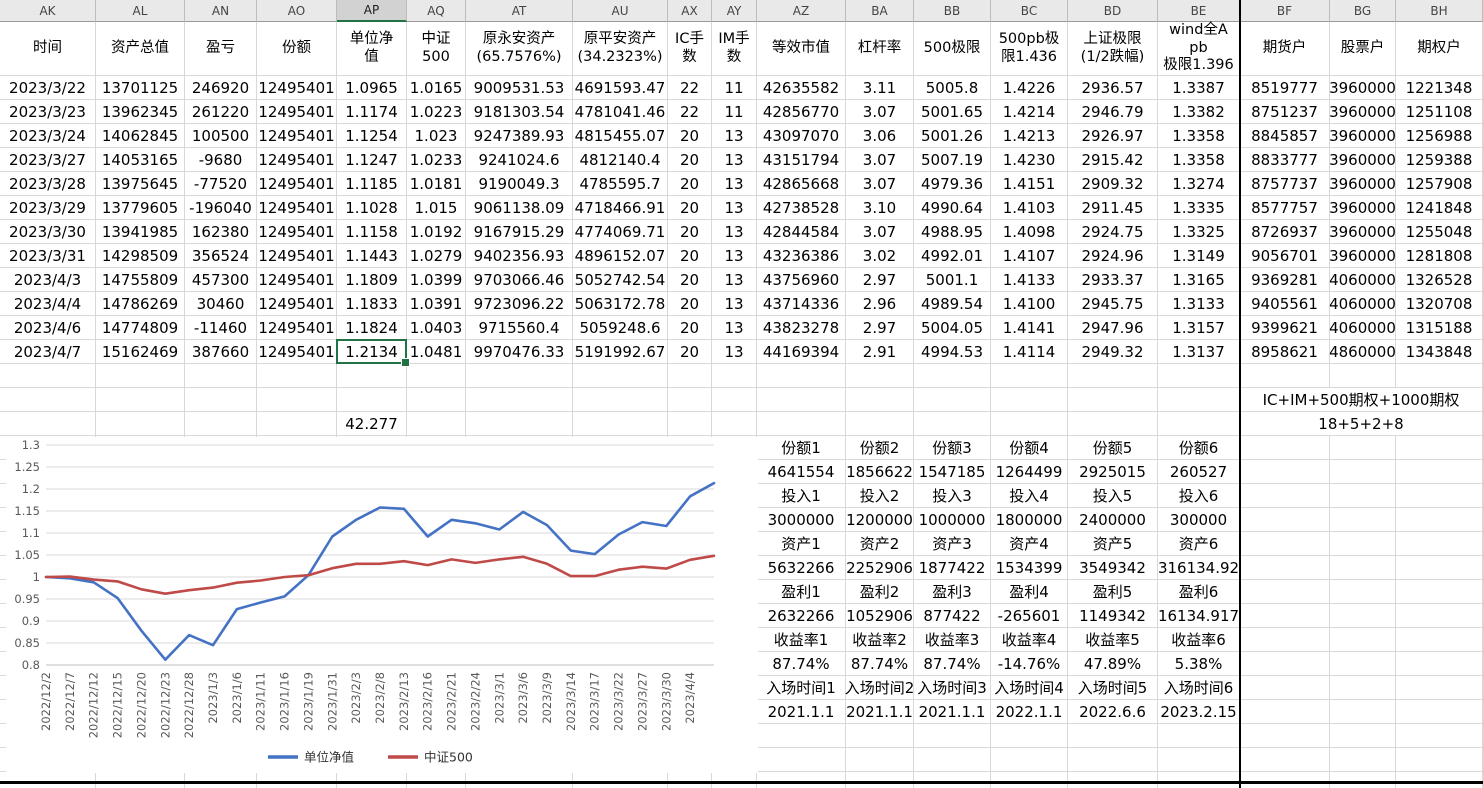 The width and height of the screenshot is (1483, 788). Describe the element at coordinates (1113, 256) in the screenshot. I see `cell-BD-7: 2924.96` at that location.